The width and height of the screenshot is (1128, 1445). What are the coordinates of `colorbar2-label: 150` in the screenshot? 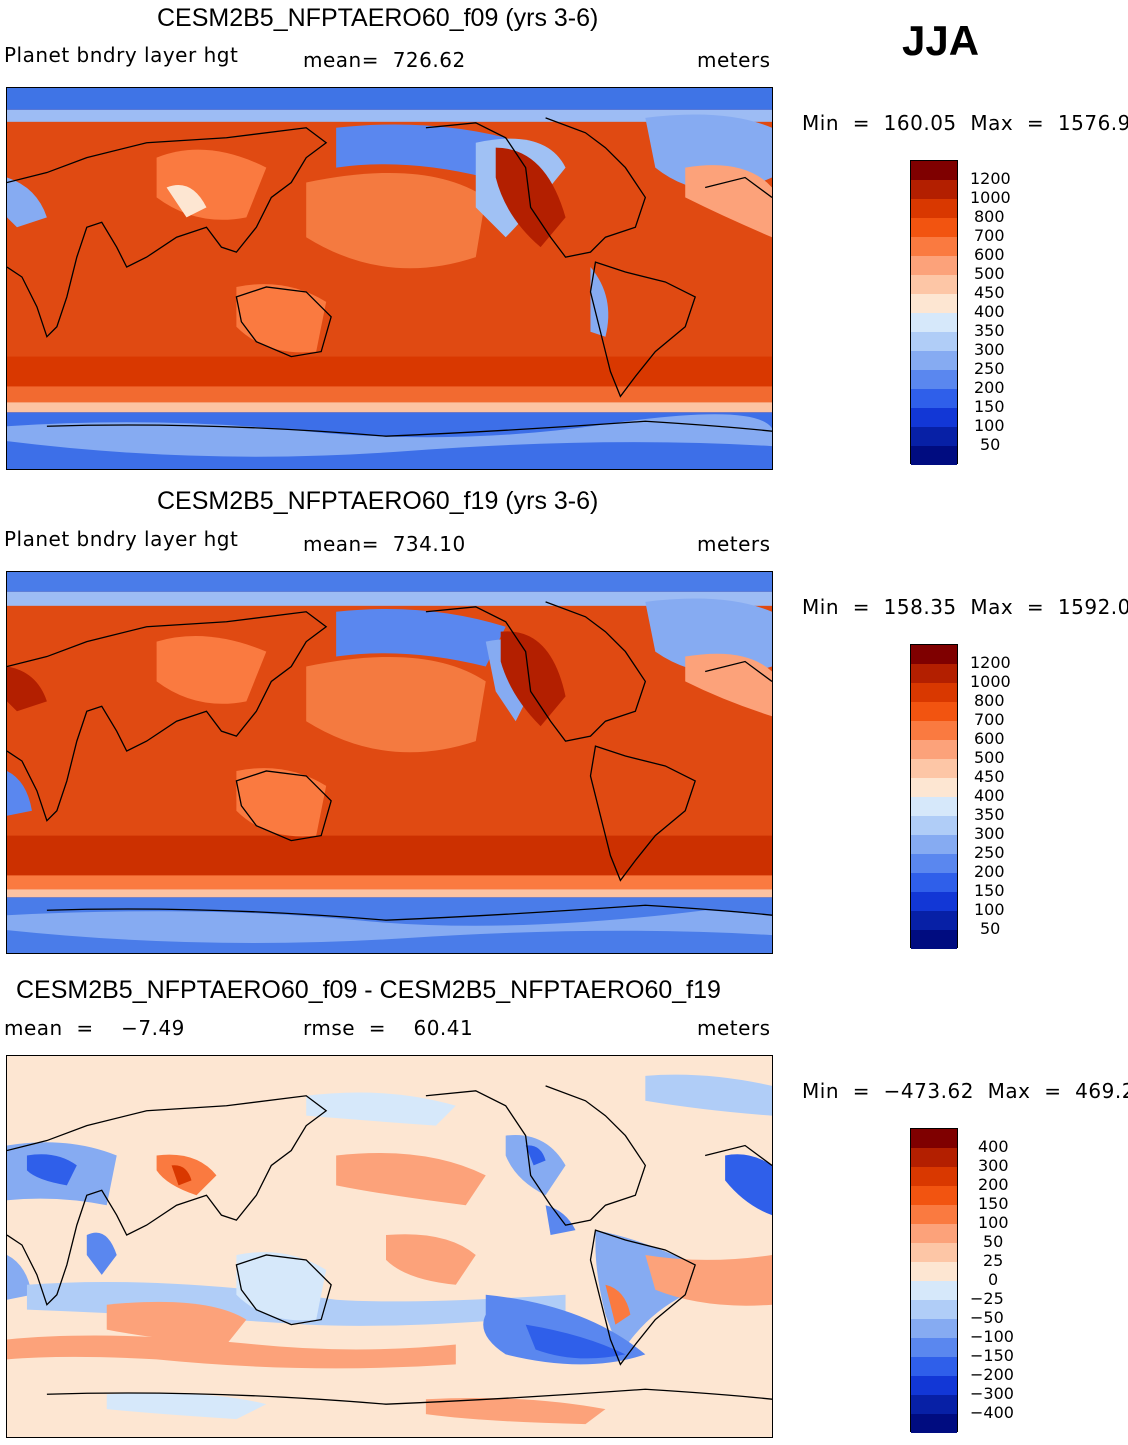 It's located at (989, 890).